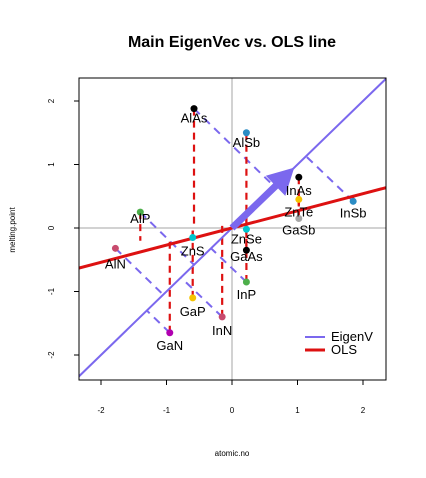  I want to click on x-tick-label: -1, so click(167, 410).